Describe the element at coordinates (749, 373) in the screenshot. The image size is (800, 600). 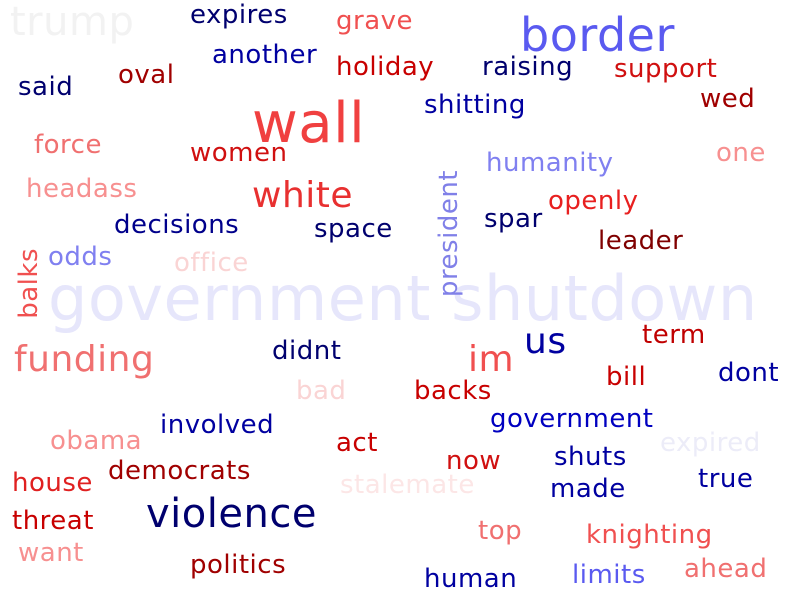
I see `word-dont: dont` at that location.